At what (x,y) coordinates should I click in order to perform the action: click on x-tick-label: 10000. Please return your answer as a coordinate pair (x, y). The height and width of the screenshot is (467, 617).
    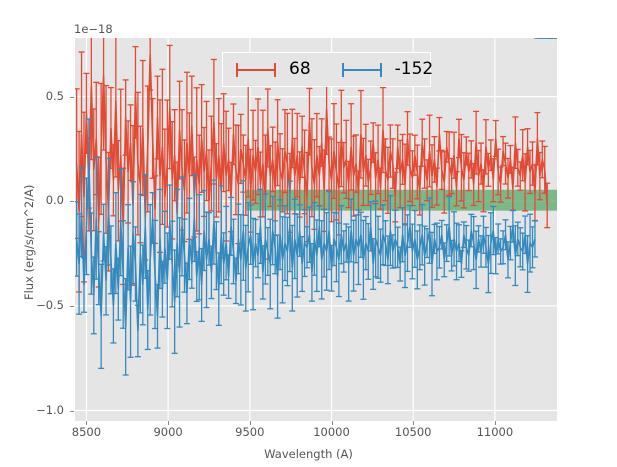
    Looking at the image, I should click on (331, 432).